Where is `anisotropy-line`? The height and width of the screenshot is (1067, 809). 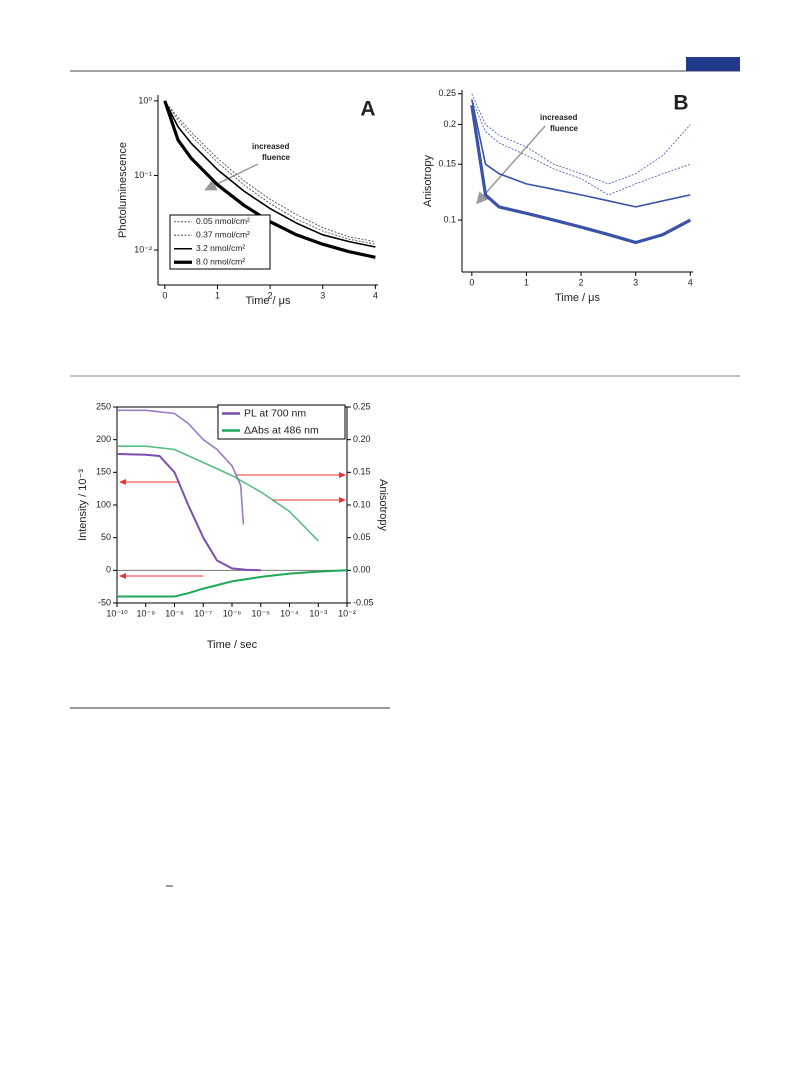
anisotropy-line is located at coordinates (218, 493).